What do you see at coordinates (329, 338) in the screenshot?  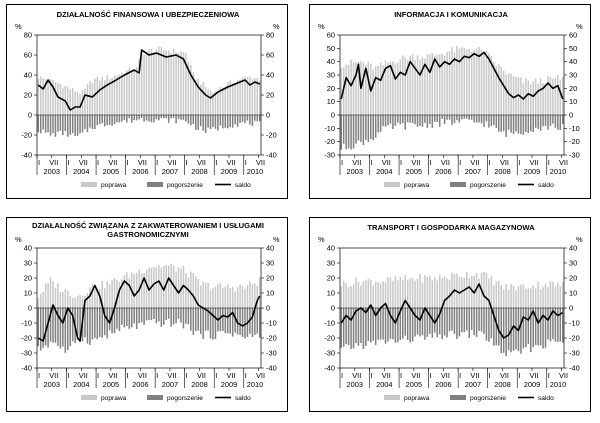 I see `ytick-label-left: -20` at bounding box center [329, 338].